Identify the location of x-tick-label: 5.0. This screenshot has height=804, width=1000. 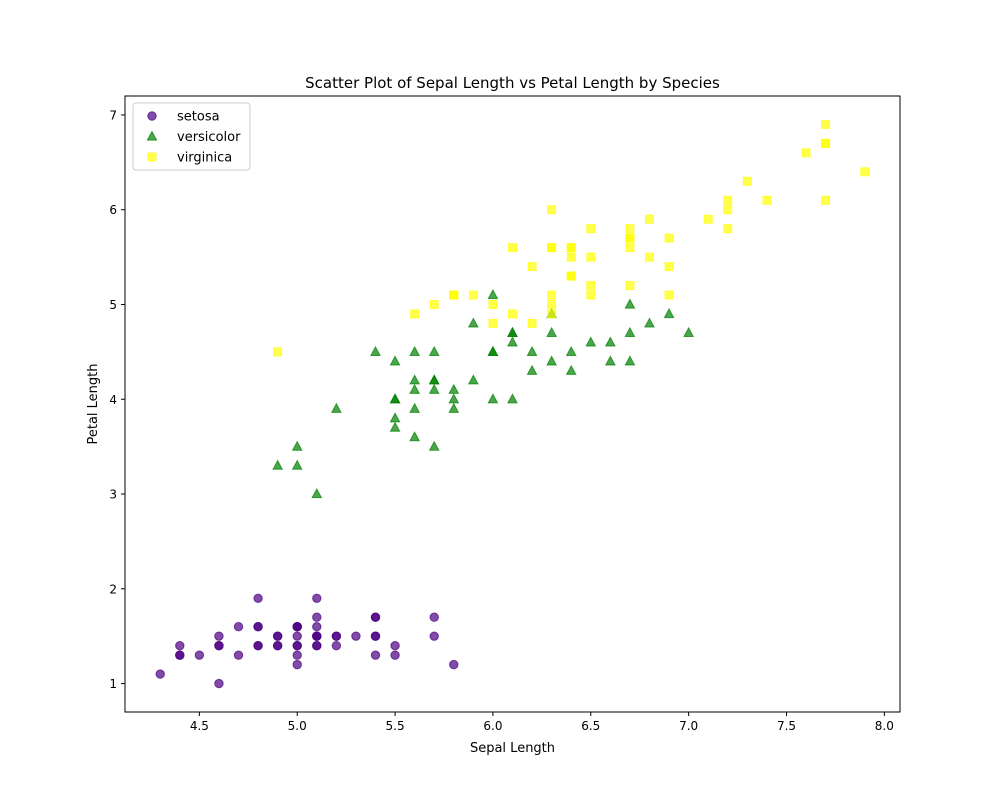
(297, 726).